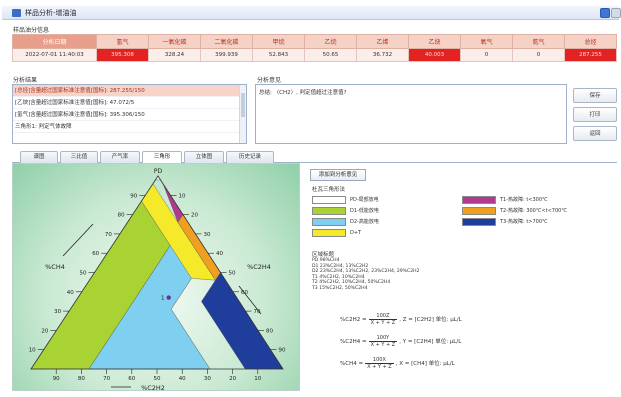 This screenshot has width=621, height=397. Describe the element at coordinates (434, 55) in the screenshot. I see `table-cell: 40.003` at that location.